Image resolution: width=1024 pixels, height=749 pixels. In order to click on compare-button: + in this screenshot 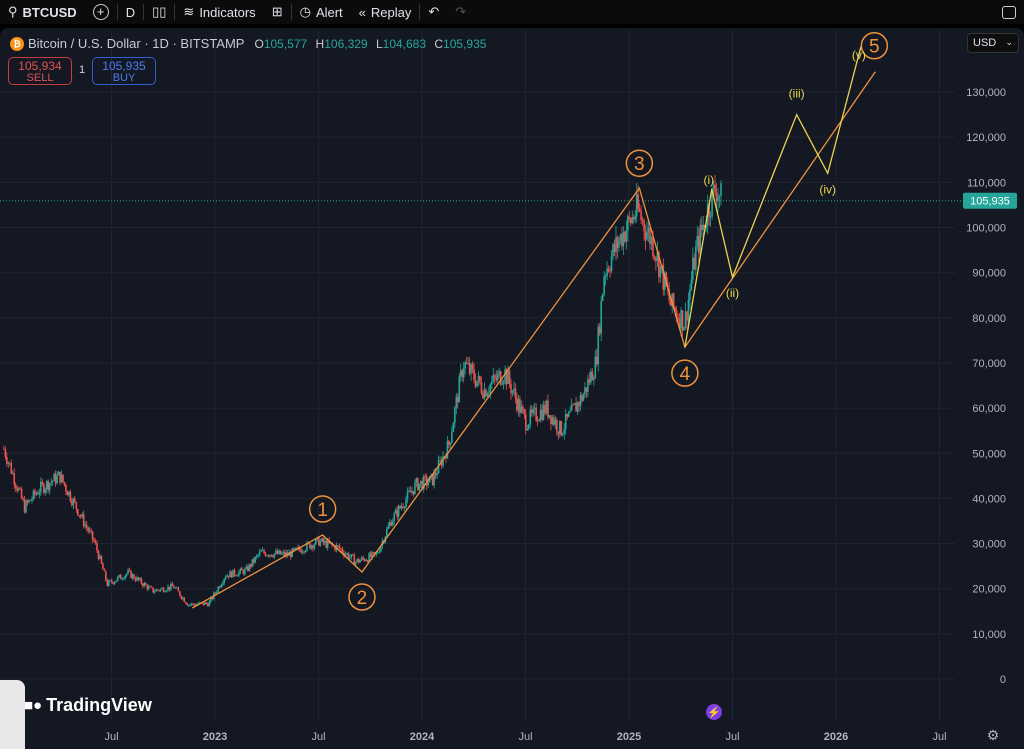, I will do `click(101, 12)`.